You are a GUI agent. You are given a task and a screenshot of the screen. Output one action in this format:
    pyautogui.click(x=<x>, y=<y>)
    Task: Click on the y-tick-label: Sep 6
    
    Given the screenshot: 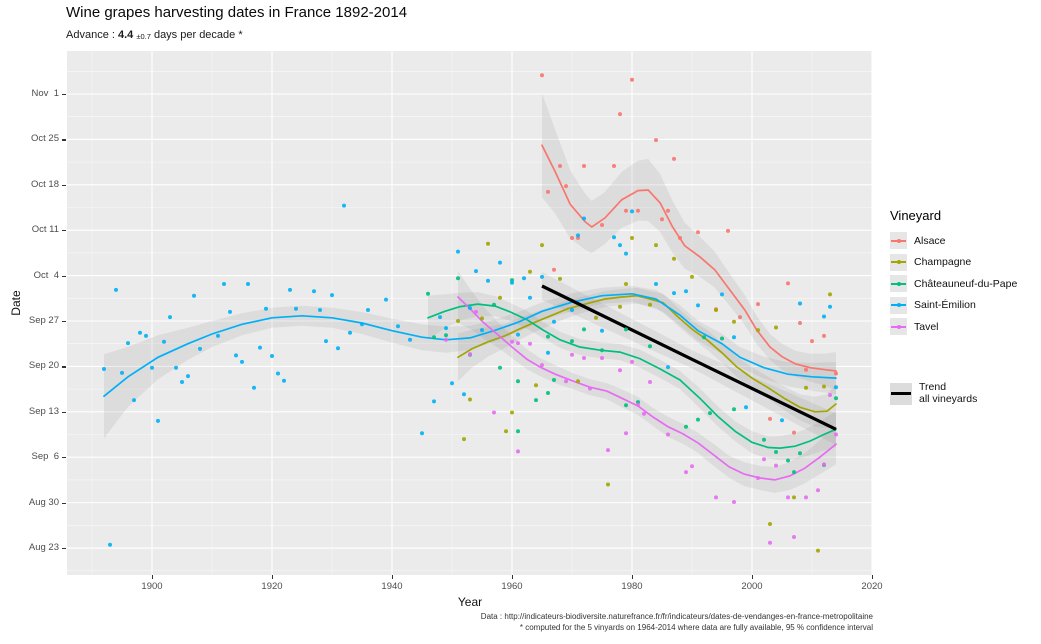 What is the action you would take?
    pyautogui.click(x=45, y=457)
    